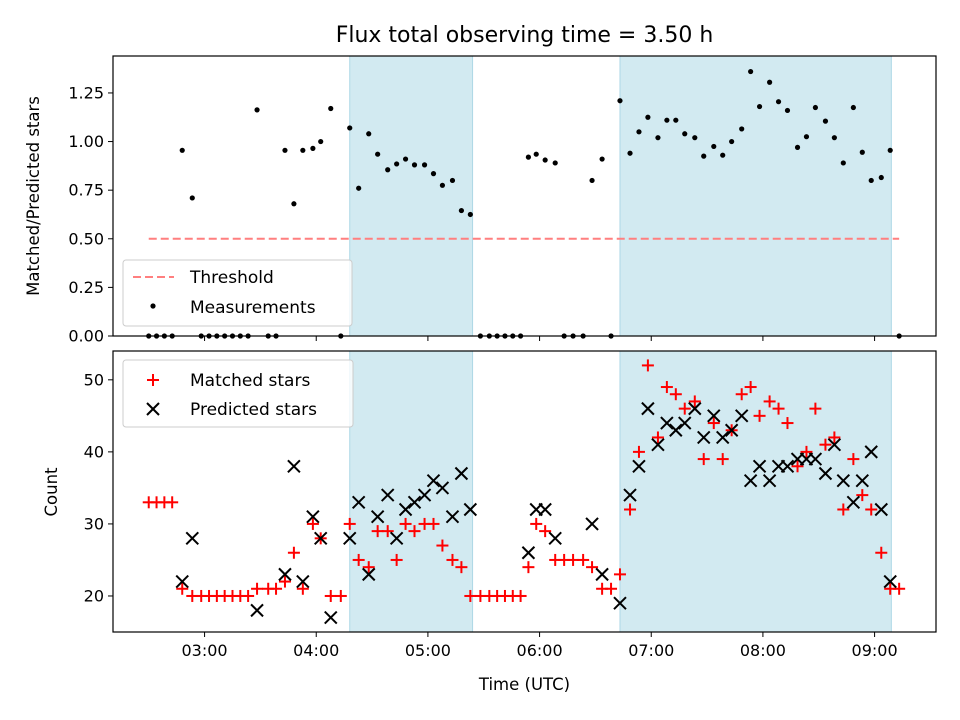 Image resolution: width=960 pixels, height=720 pixels. Describe the element at coordinates (238, 393) in the screenshot. I see `legend-box` at that location.